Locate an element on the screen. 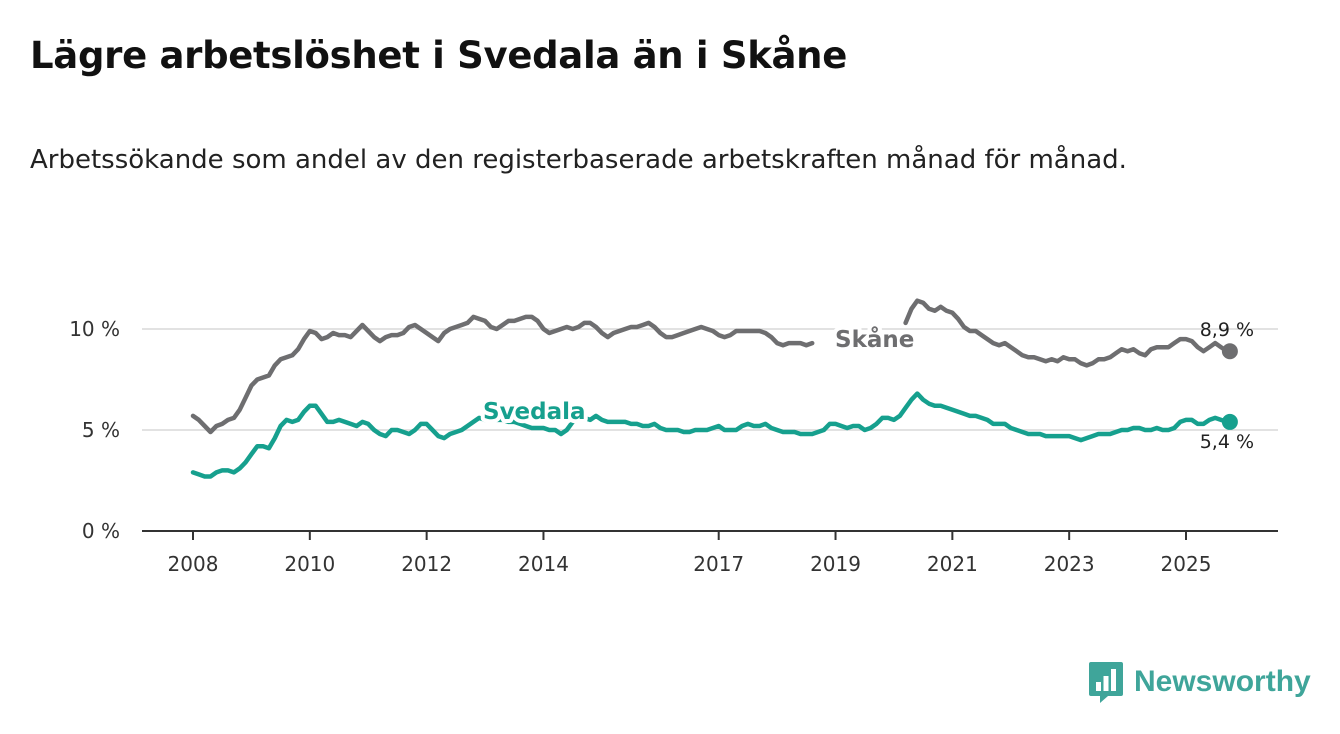 This screenshot has height=734, width=1340. series-label-skane-halo: Skåne is located at coordinates (874, 339).